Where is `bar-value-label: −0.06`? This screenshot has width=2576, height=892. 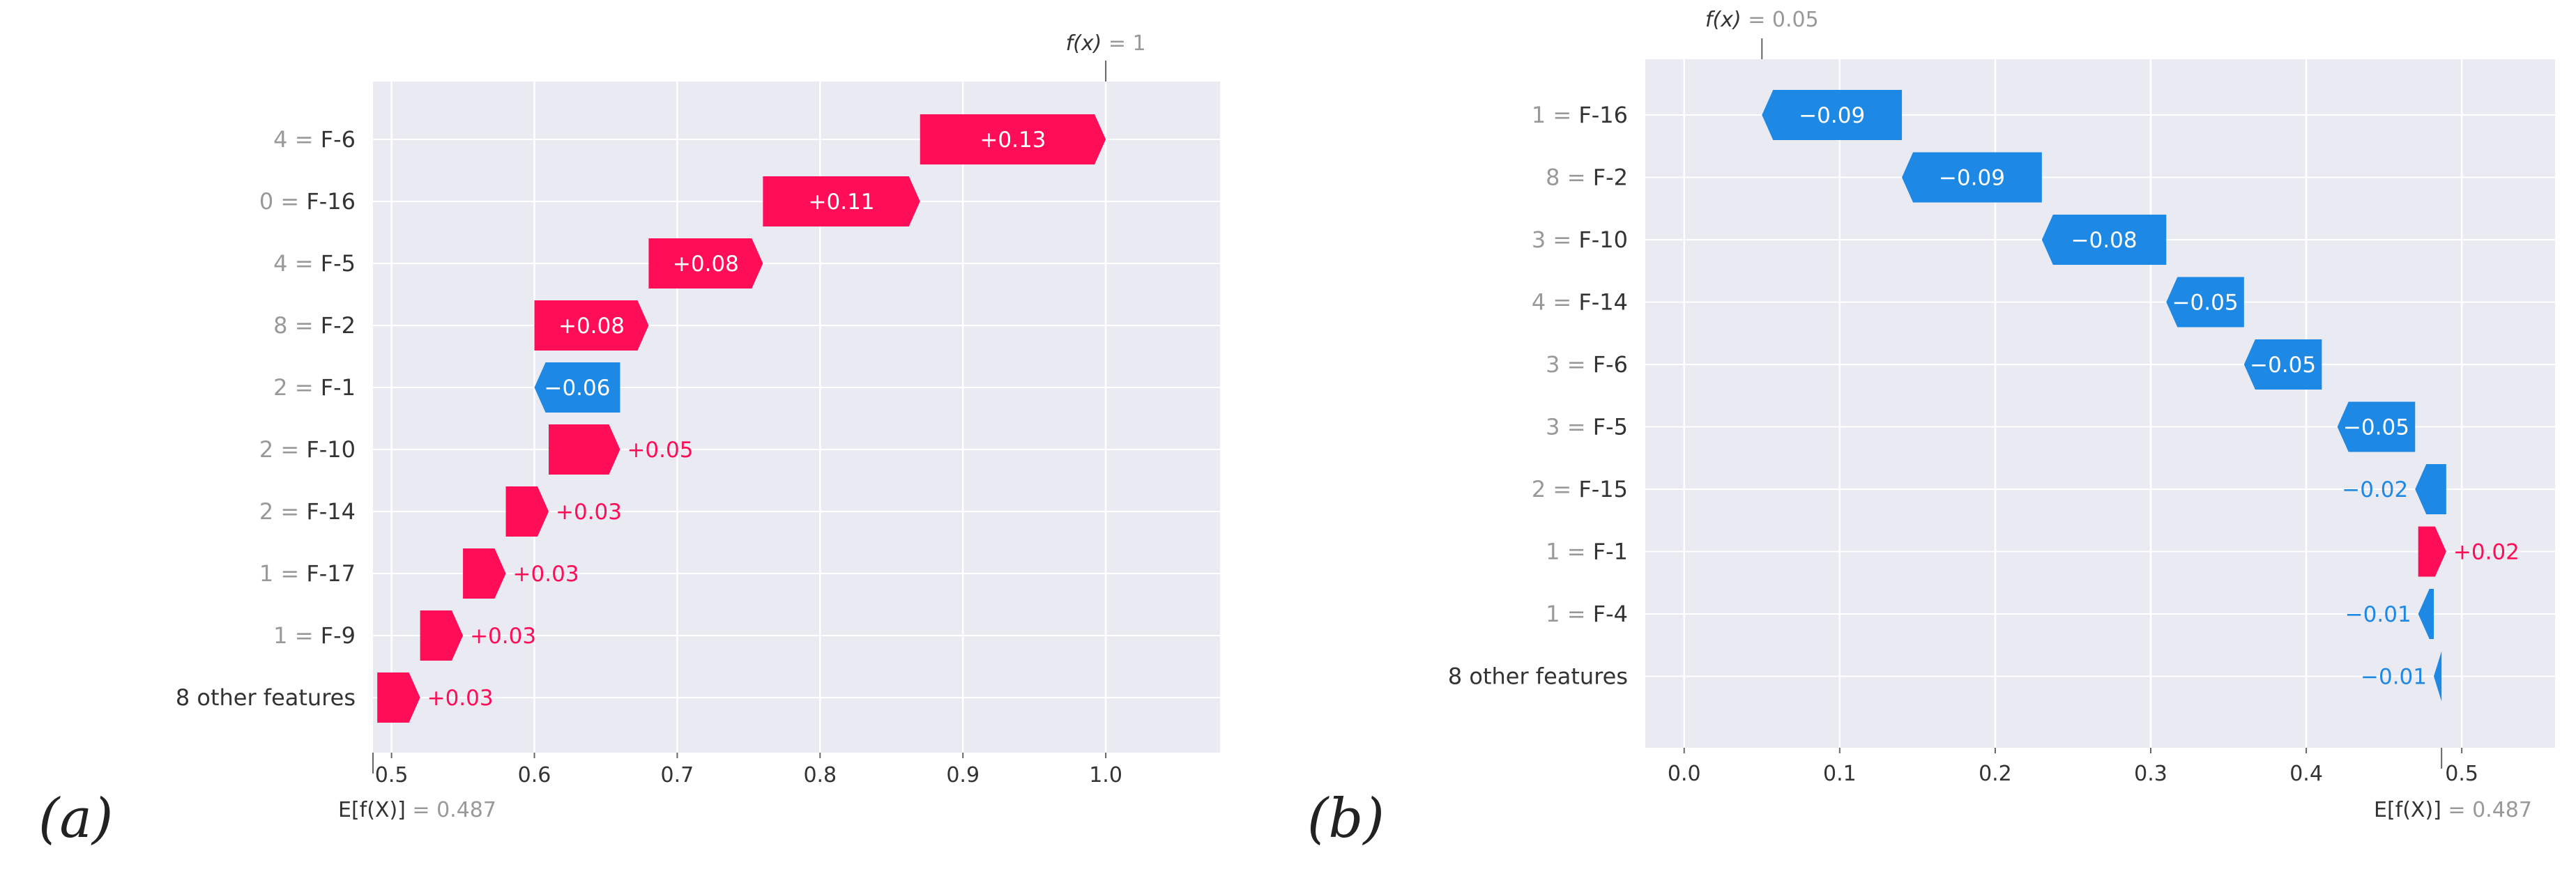 bar-value-label: −0.06 is located at coordinates (577, 388).